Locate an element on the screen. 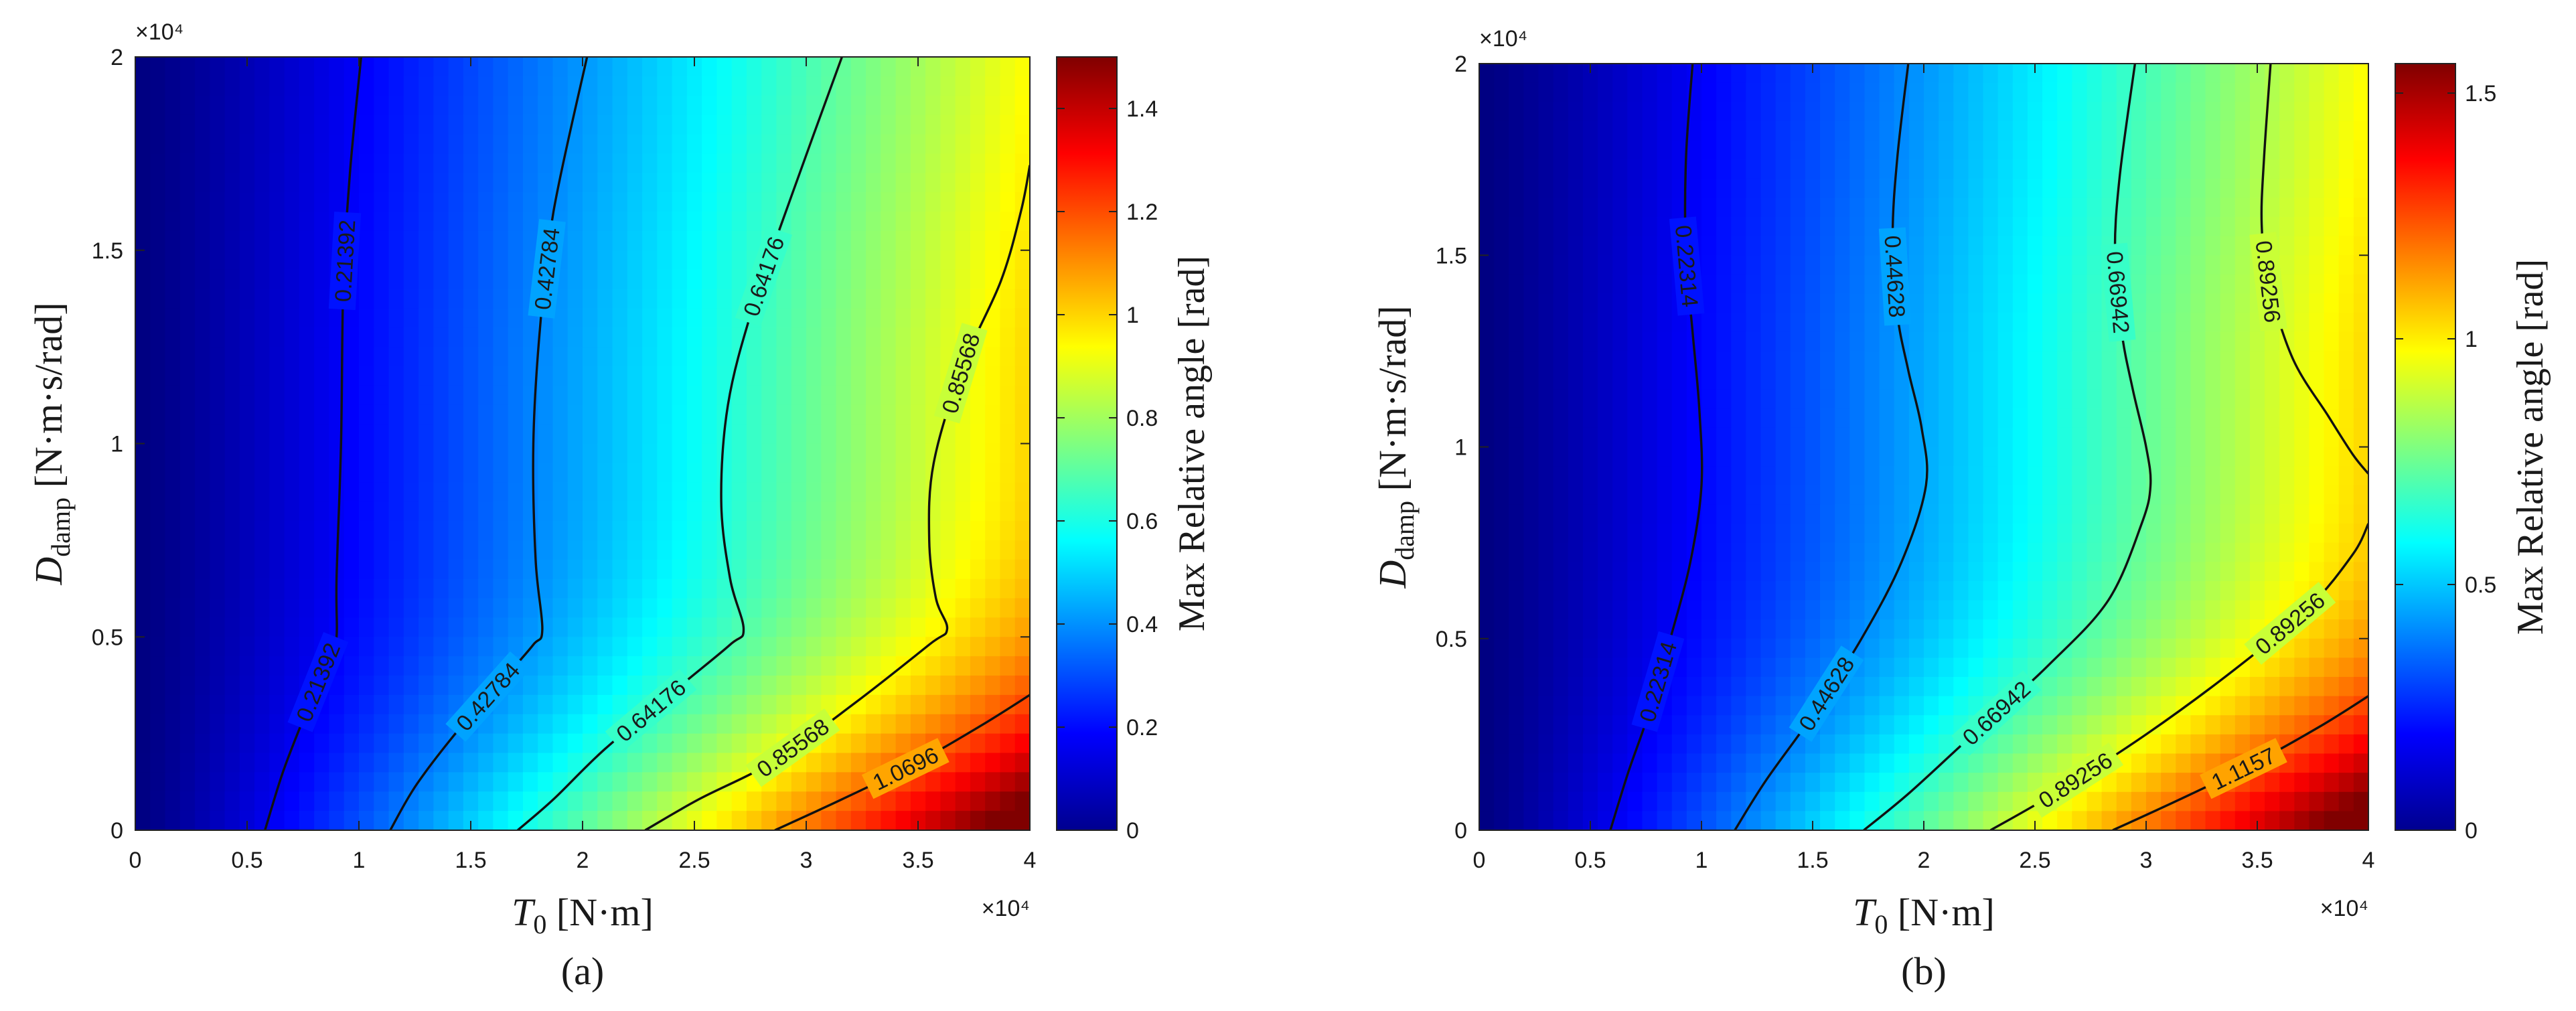 Image resolution: width=2576 pixels, height=1011 pixels. contour-label-bg is located at coordinates (2243, 768).